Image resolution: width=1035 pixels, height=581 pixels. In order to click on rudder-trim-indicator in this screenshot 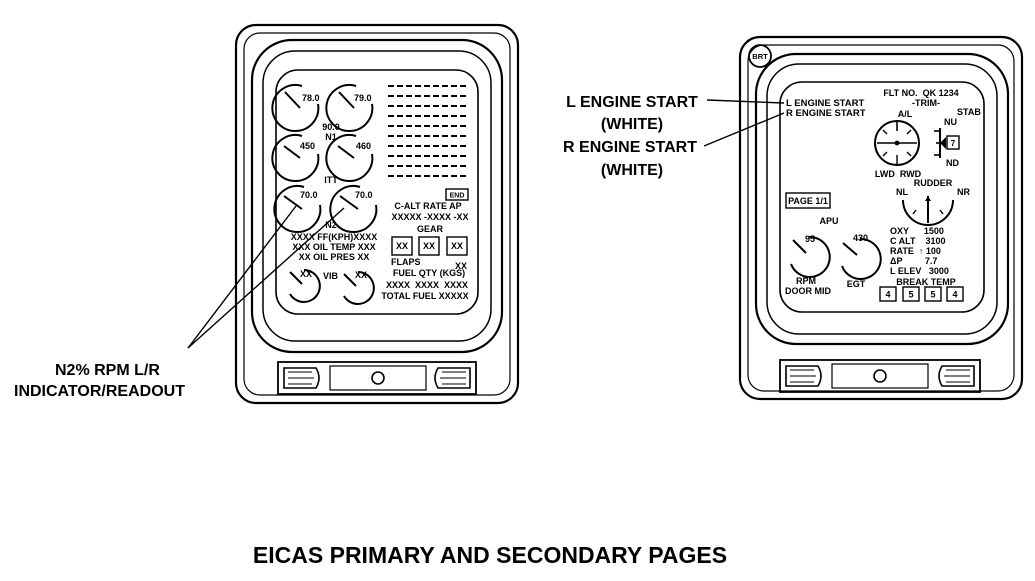, I will do `click(928, 211)`.